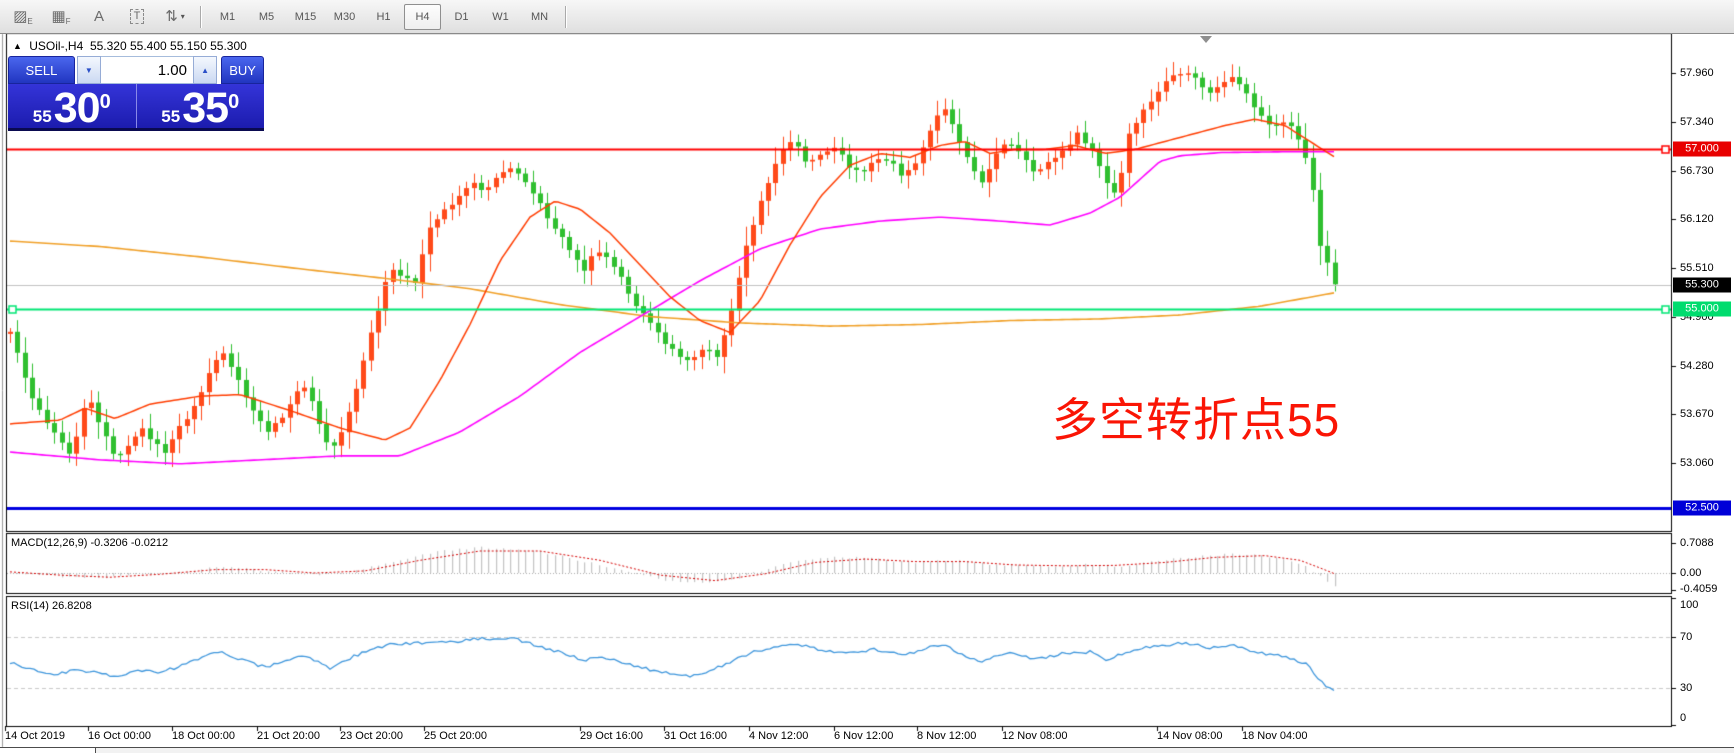 This screenshot has height=753, width=1734. I want to click on text-box-icon: T, so click(137, 17).